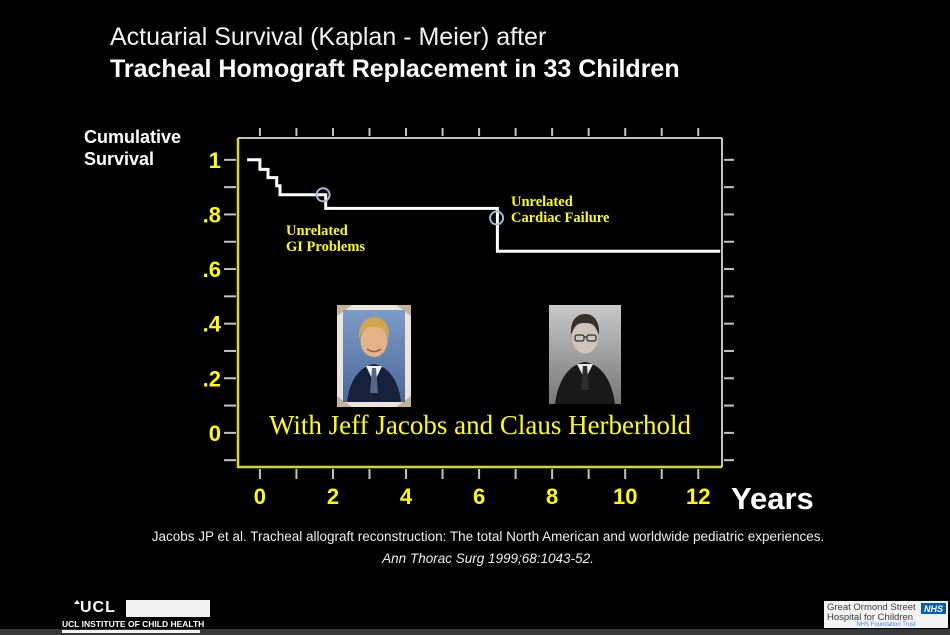 The image size is (950, 635). I want to click on annotation-gi-problems: Unrelated GI Problems, so click(325, 239).